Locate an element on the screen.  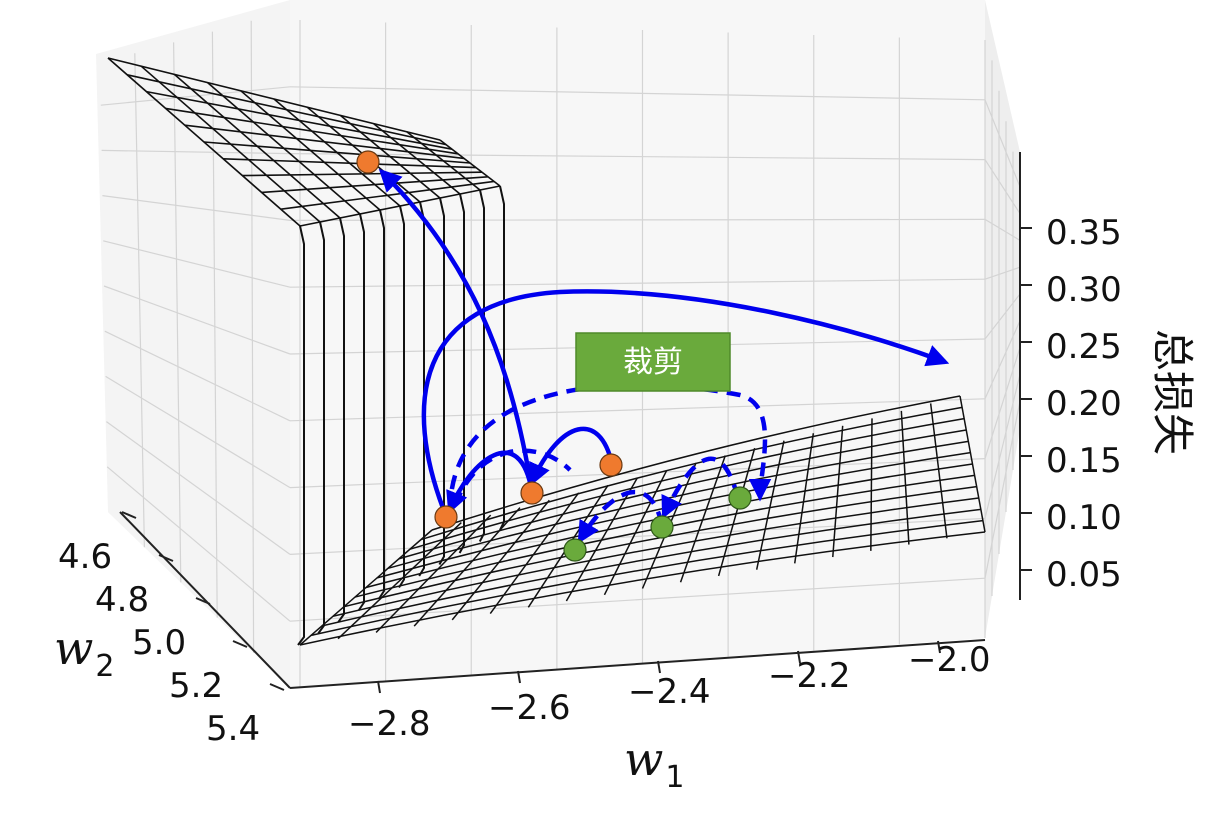
x-tick-label: −2.4 is located at coordinates (669, 692).